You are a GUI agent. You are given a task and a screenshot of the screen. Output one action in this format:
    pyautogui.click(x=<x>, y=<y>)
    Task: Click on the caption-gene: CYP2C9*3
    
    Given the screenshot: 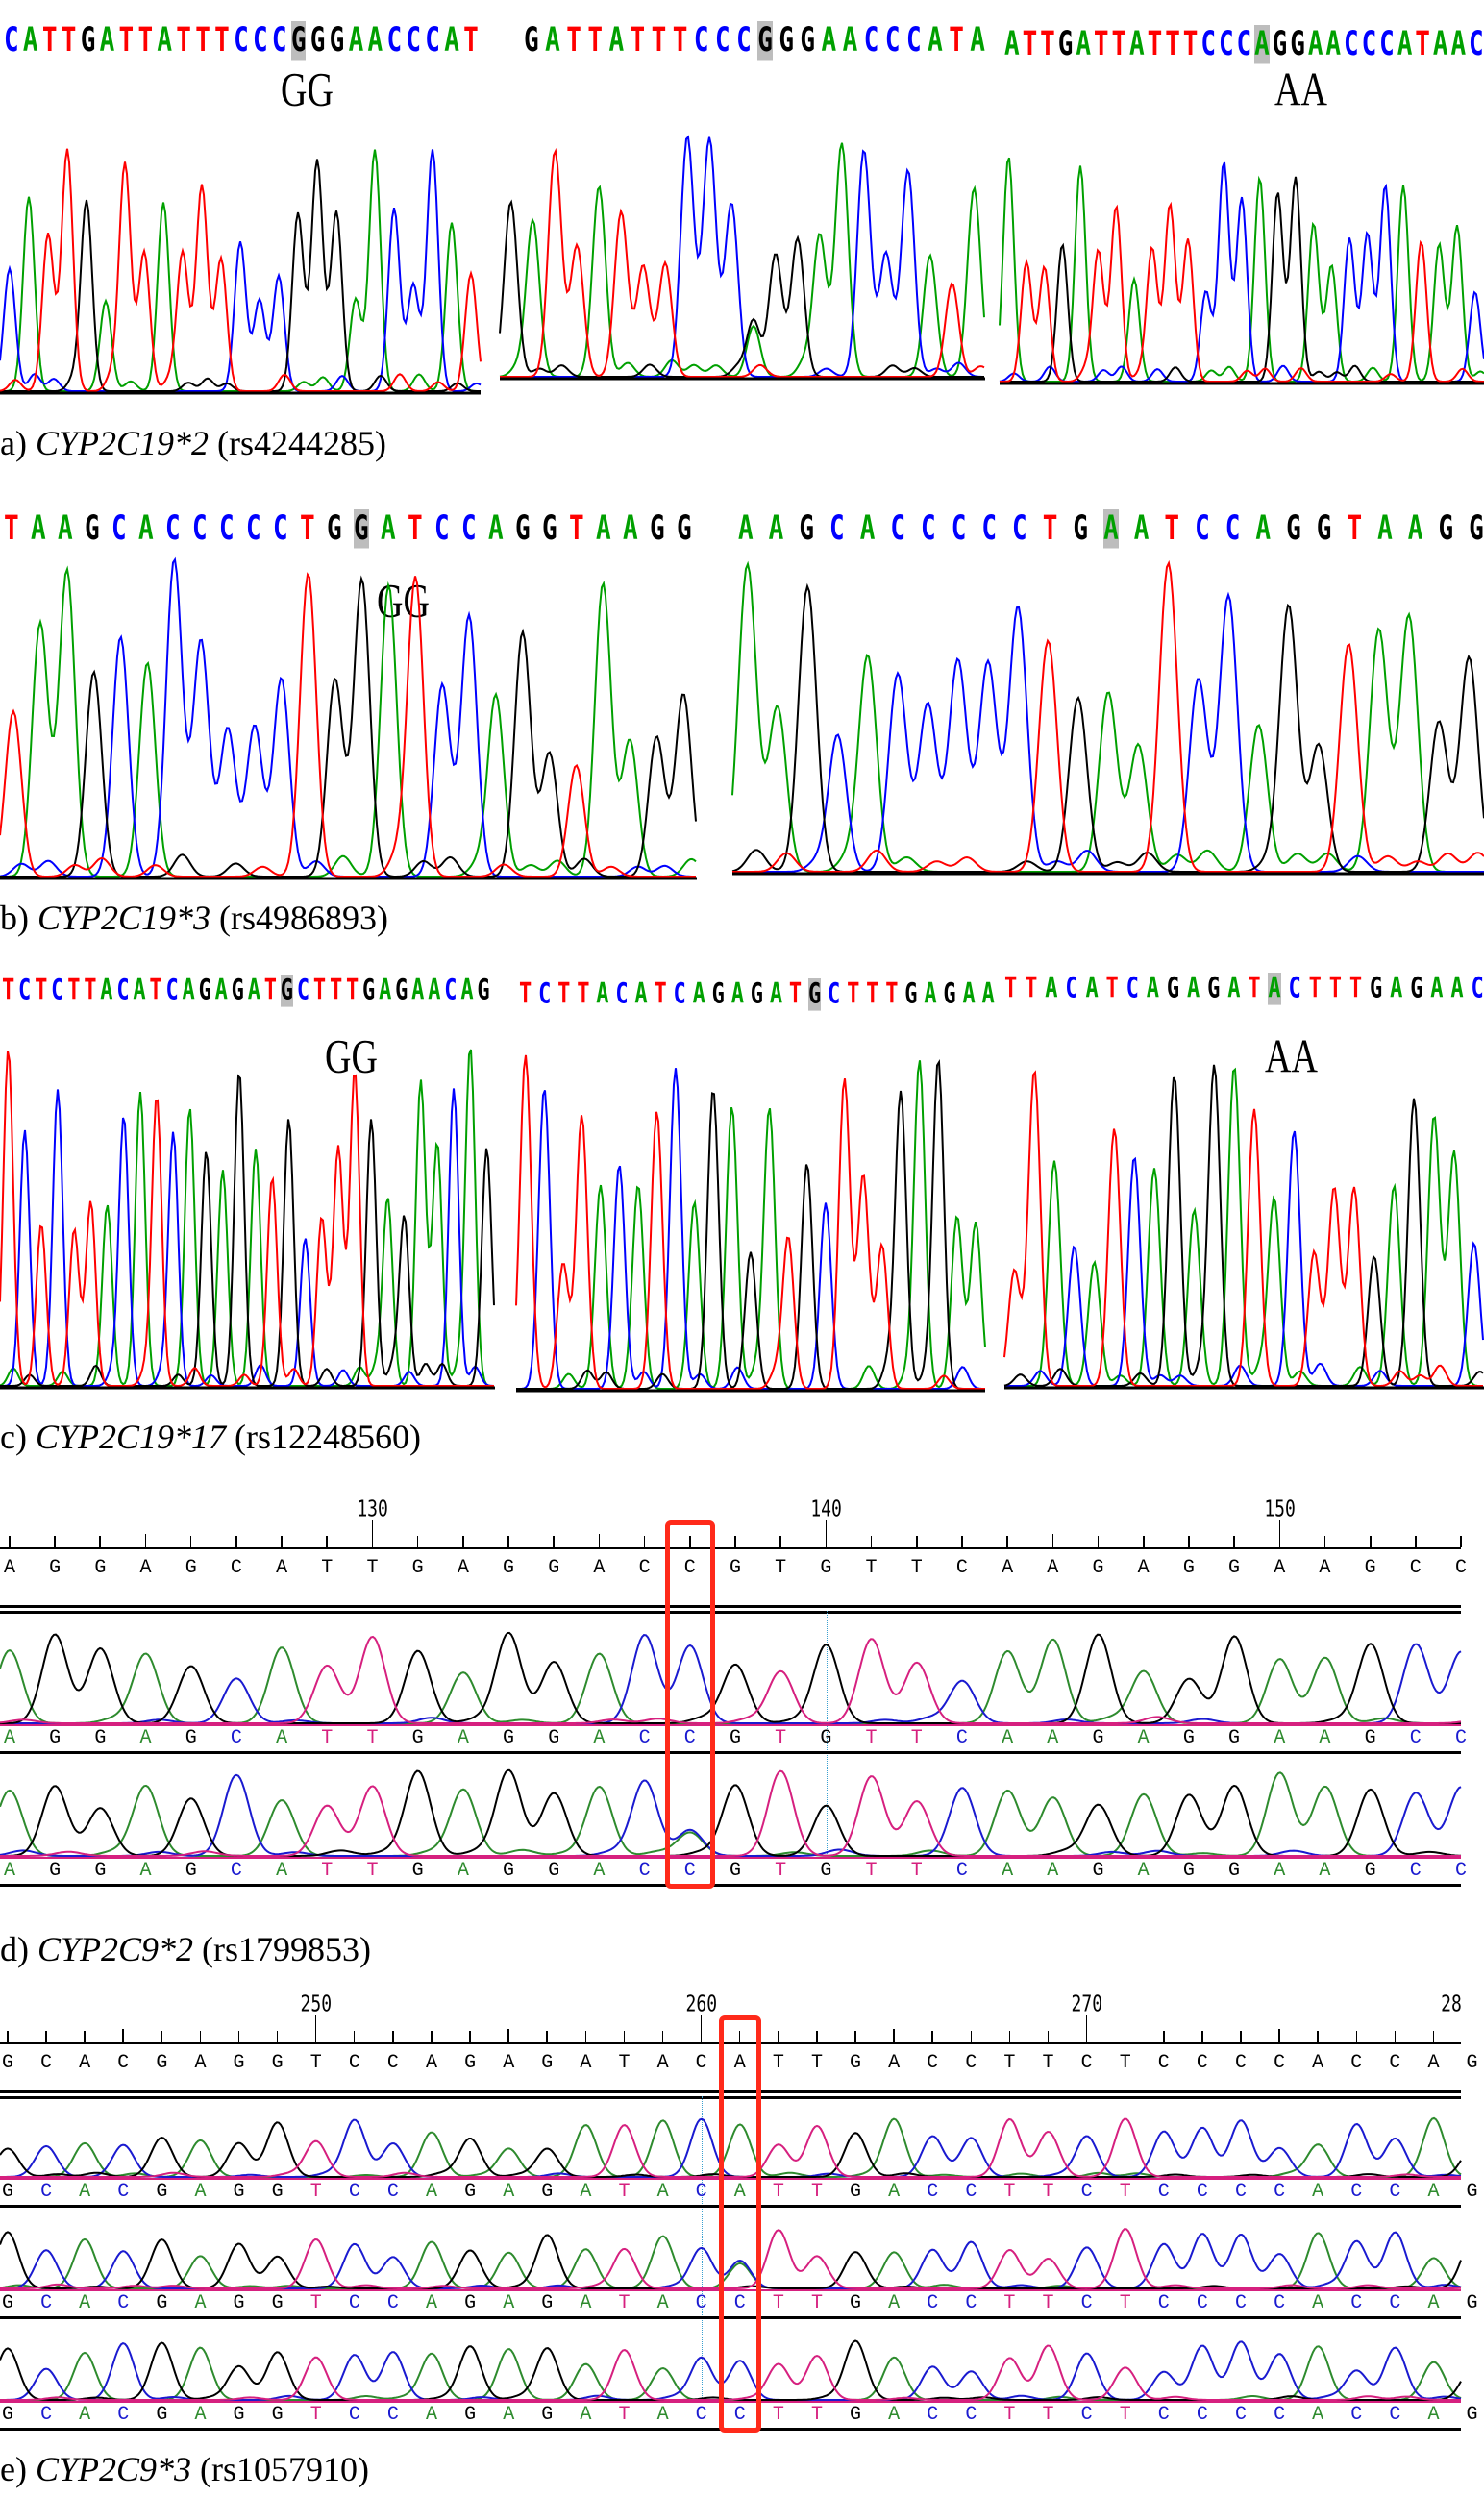 What is the action you would take?
    pyautogui.click(x=113, y=2469)
    